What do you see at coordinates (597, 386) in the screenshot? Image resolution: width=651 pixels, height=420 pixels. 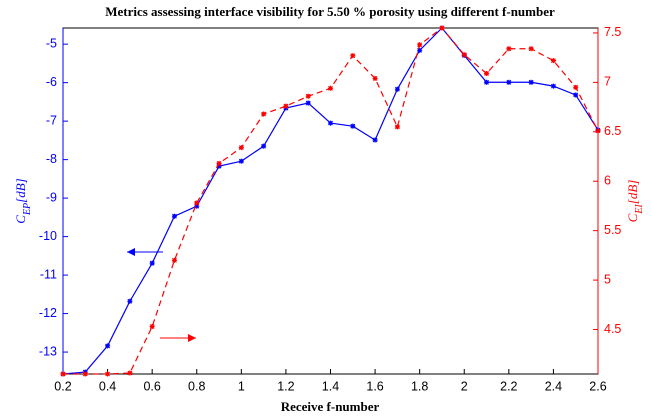 I see `x-tick-label: 2.6` at bounding box center [597, 386].